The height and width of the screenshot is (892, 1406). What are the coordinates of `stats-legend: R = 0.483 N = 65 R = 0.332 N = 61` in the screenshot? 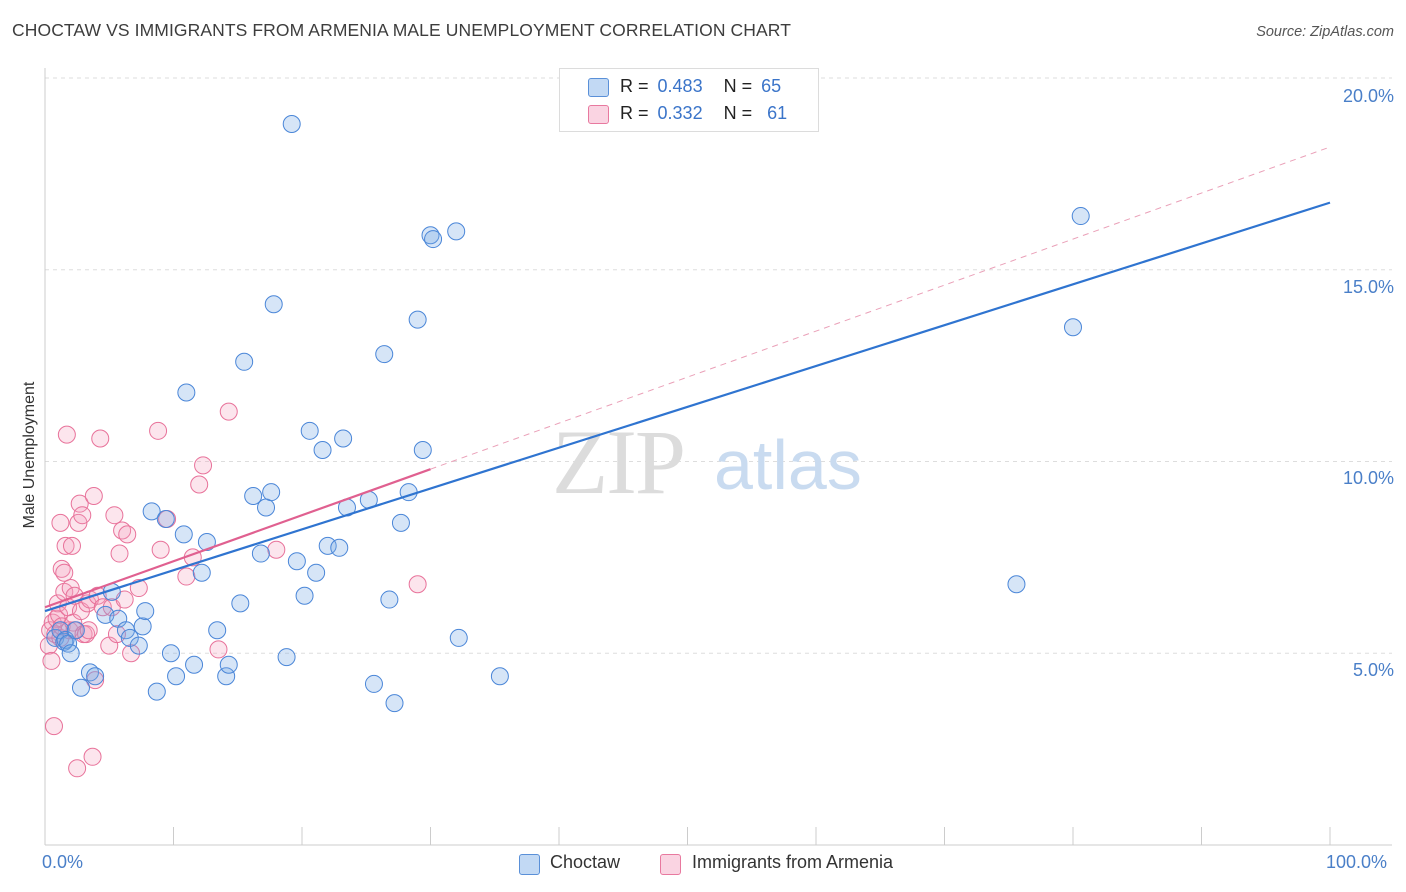 It's located at (689, 100).